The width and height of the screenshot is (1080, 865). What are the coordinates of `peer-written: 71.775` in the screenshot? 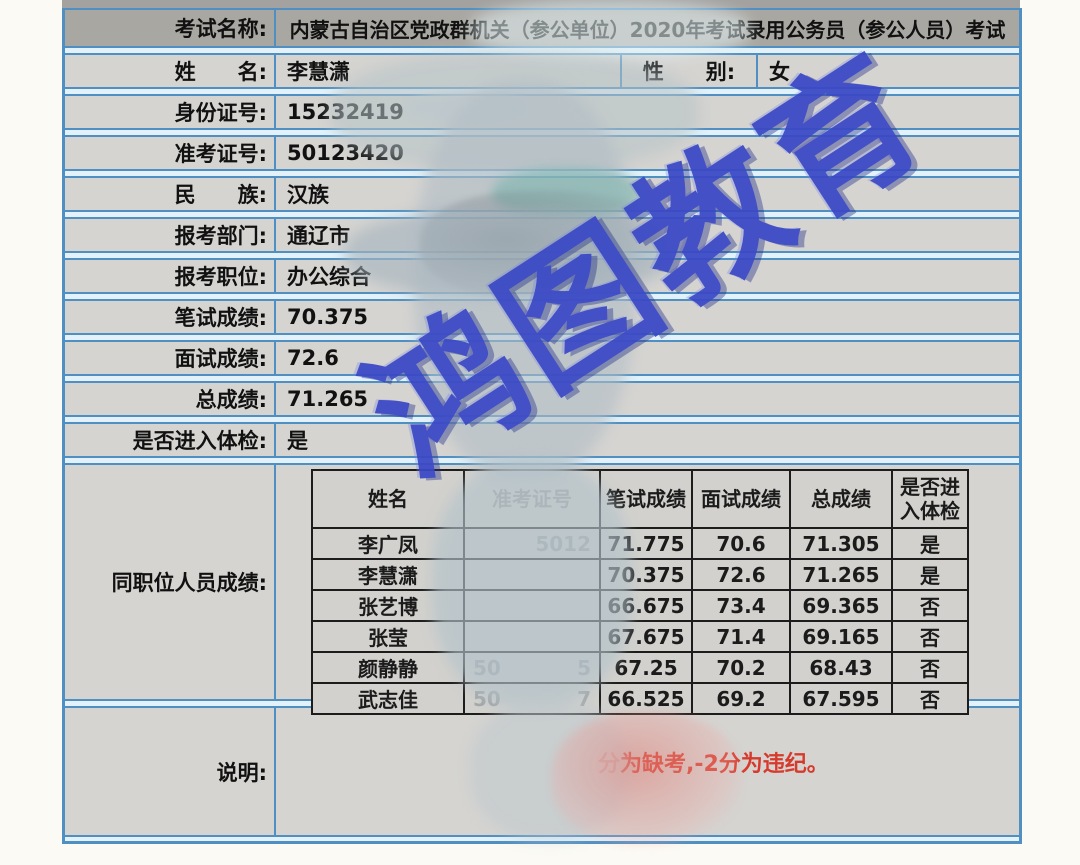 It's located at (646, 543).